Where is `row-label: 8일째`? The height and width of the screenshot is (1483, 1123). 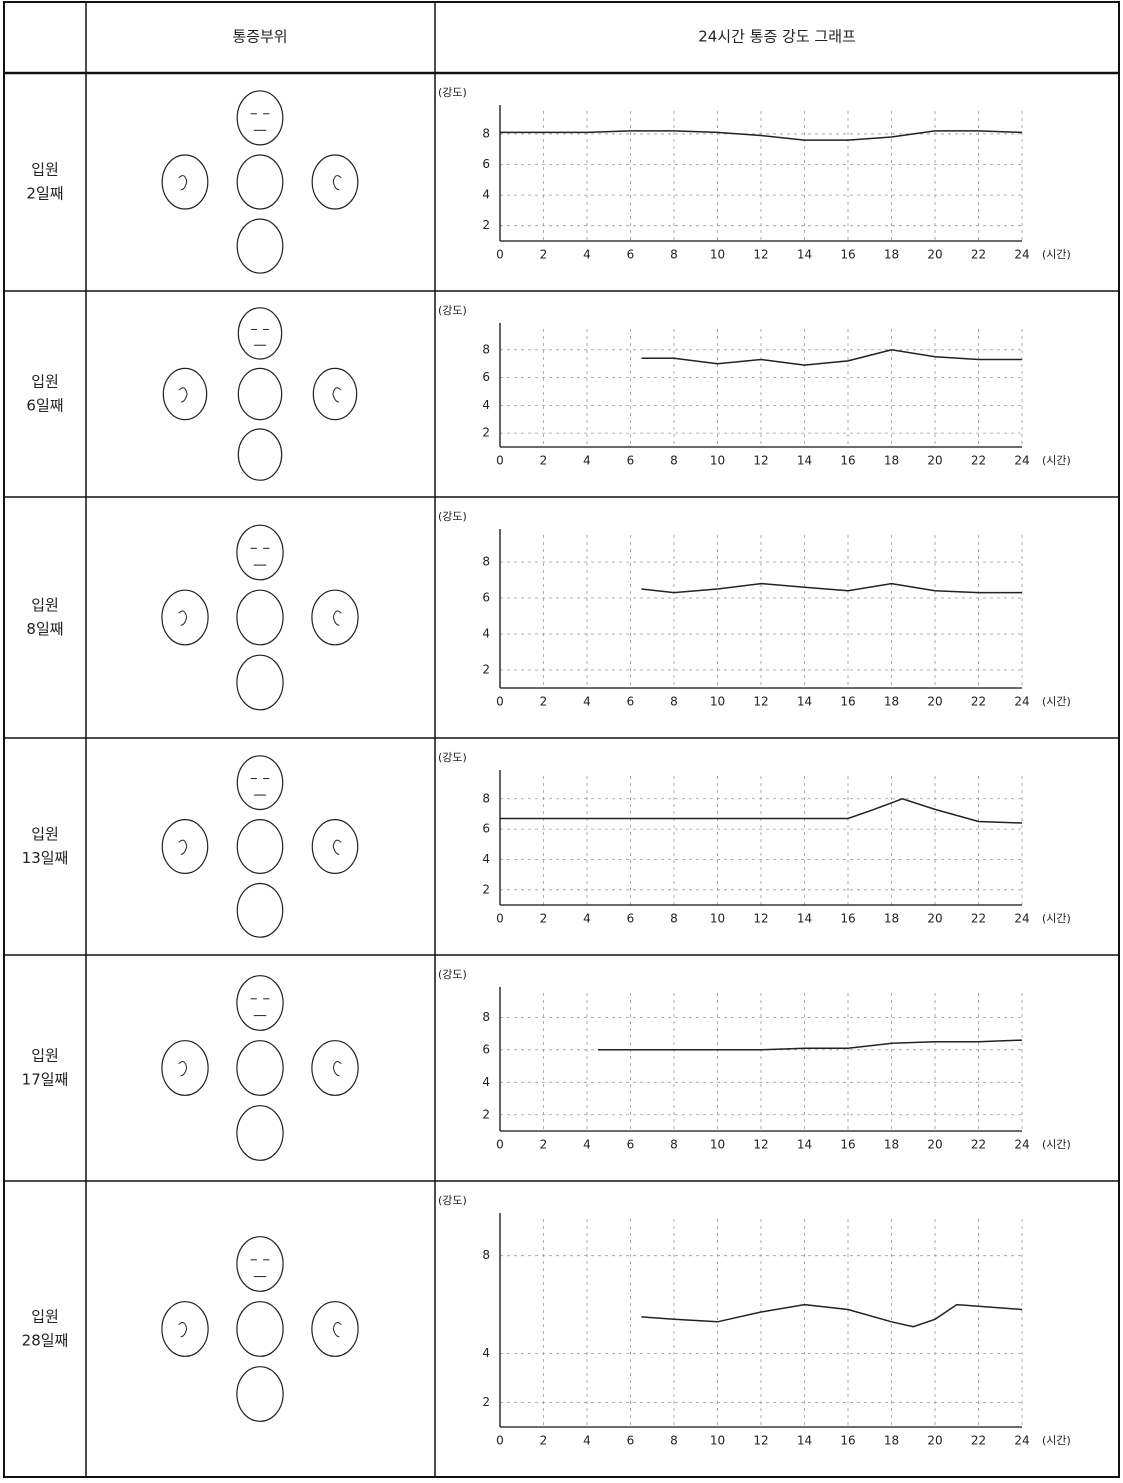 row-label: 8일째 is located at coordinates (44, 629).